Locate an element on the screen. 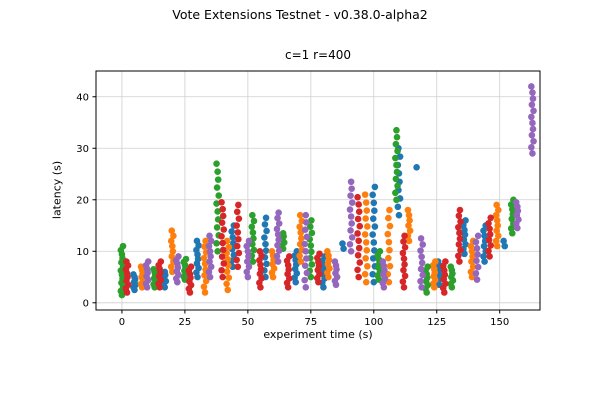 The height and width of the screenshot is (400, 600). x-tick-label: 75 is located at coordinates (310, 322).